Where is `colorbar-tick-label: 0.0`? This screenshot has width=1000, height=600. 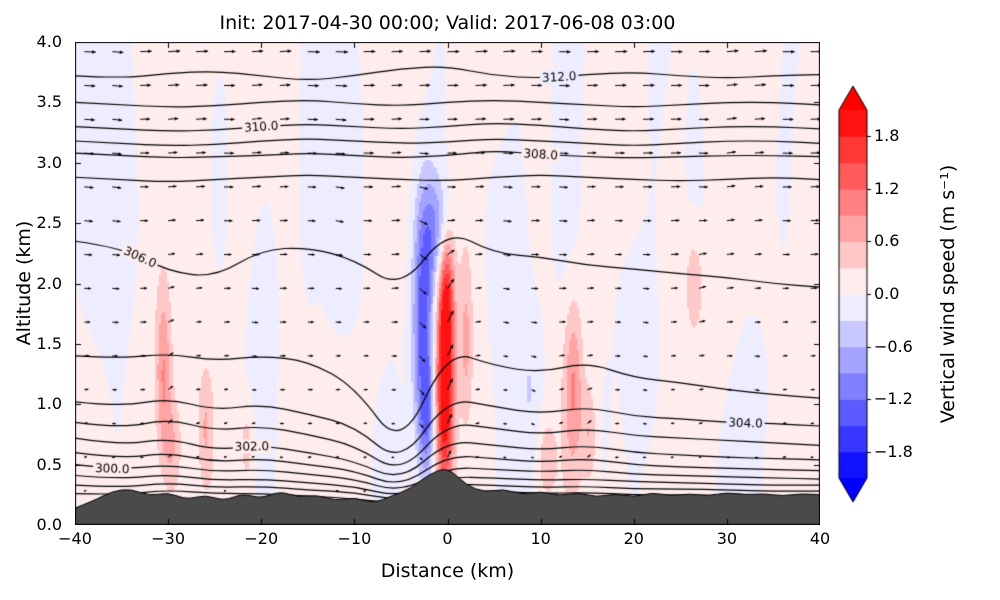
colorbar-tick-label: 0.0 is located at coordinates (887, 293).